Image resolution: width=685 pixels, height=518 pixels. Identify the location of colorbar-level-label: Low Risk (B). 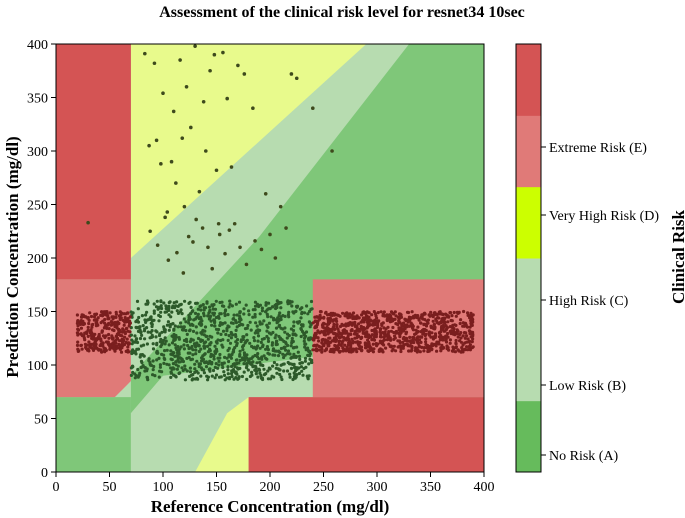
(587, 386).